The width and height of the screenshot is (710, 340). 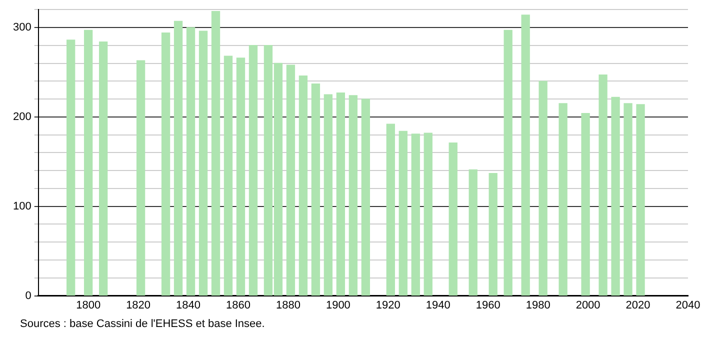 What do you see at coordinates (142, 324) in the screenshot?
I see `source-note: Sources : base Cassini de l'EHESS et base Insee.` at bounding box center [142, 324].